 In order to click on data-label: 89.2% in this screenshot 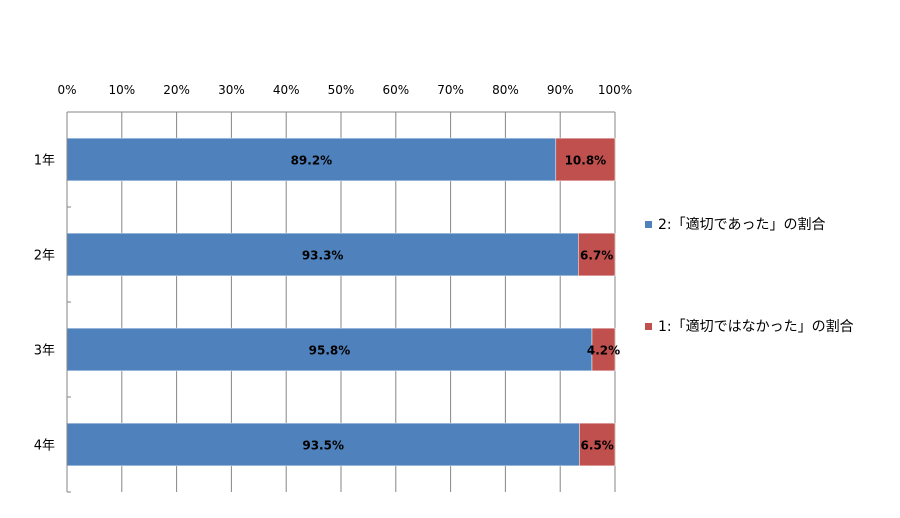, I will do `click(312, 161)`.